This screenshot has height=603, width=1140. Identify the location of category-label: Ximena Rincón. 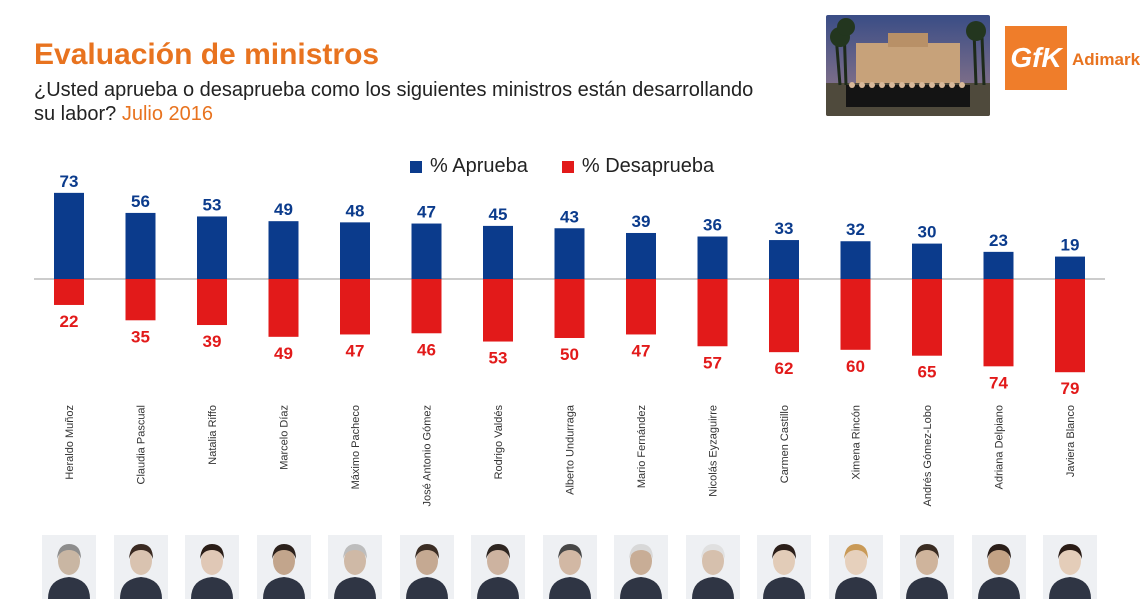
(857, 442).